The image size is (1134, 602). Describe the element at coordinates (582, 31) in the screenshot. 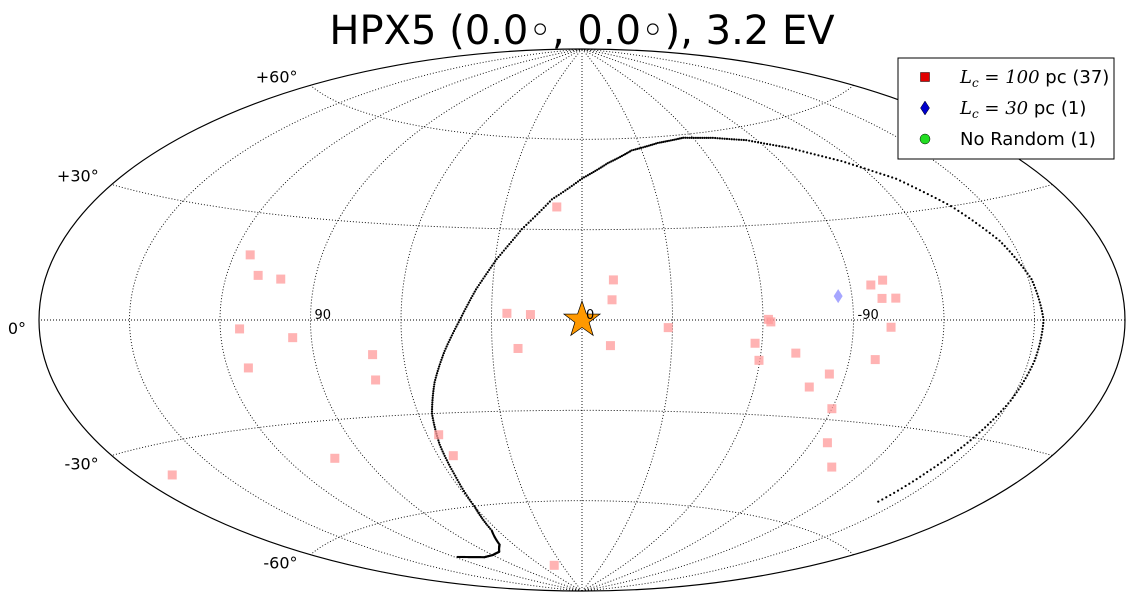

I see `chart-title: HPX5 (0.0◦, 0.0◦), 3.2 EV` at that location.